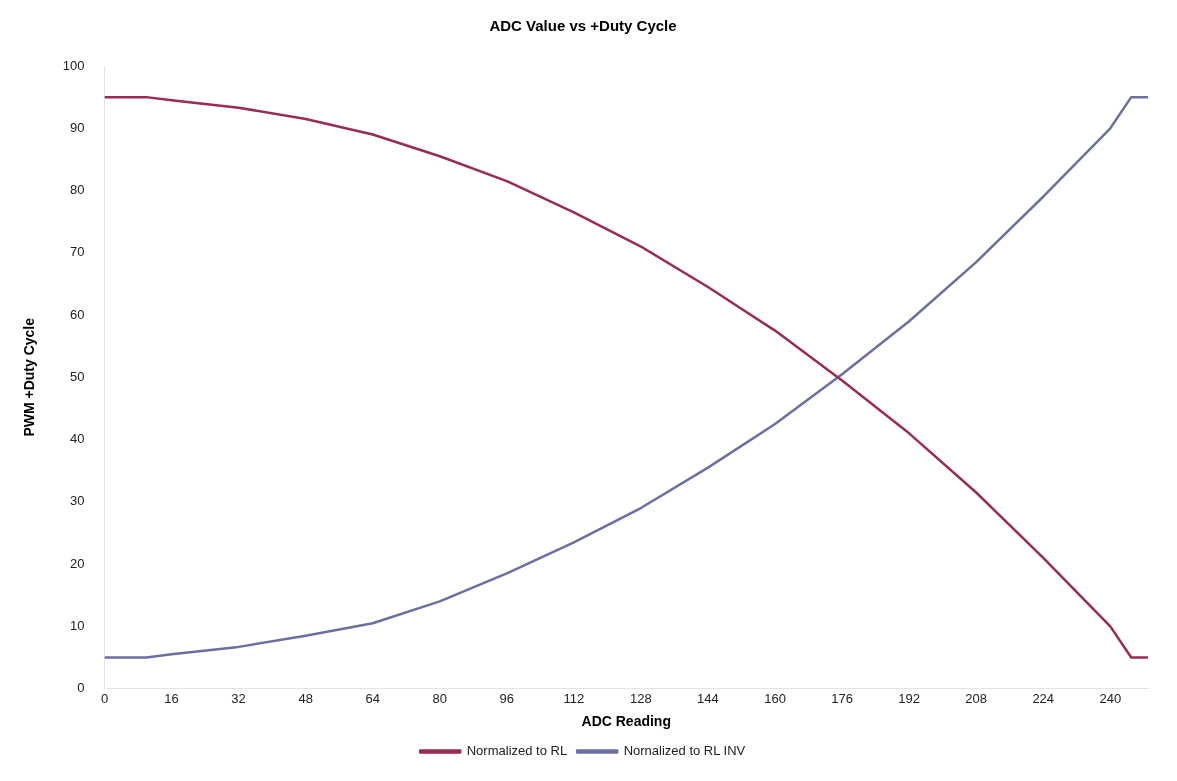 This screenshot has height=781, width=1177. What do you see at coordinates (574, 698) in the screenshot?
I see `x-tick-label: 112` at bounding box center [574, 698].